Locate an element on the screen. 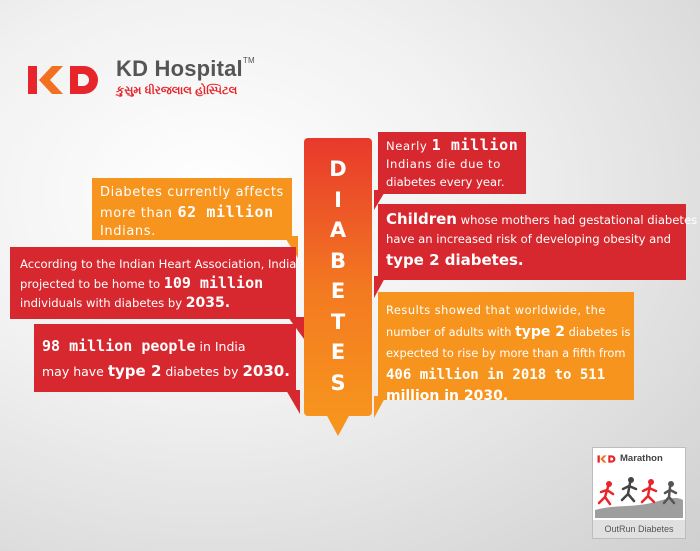  marathon-header: Marathon is located at coordinates (630, 458).